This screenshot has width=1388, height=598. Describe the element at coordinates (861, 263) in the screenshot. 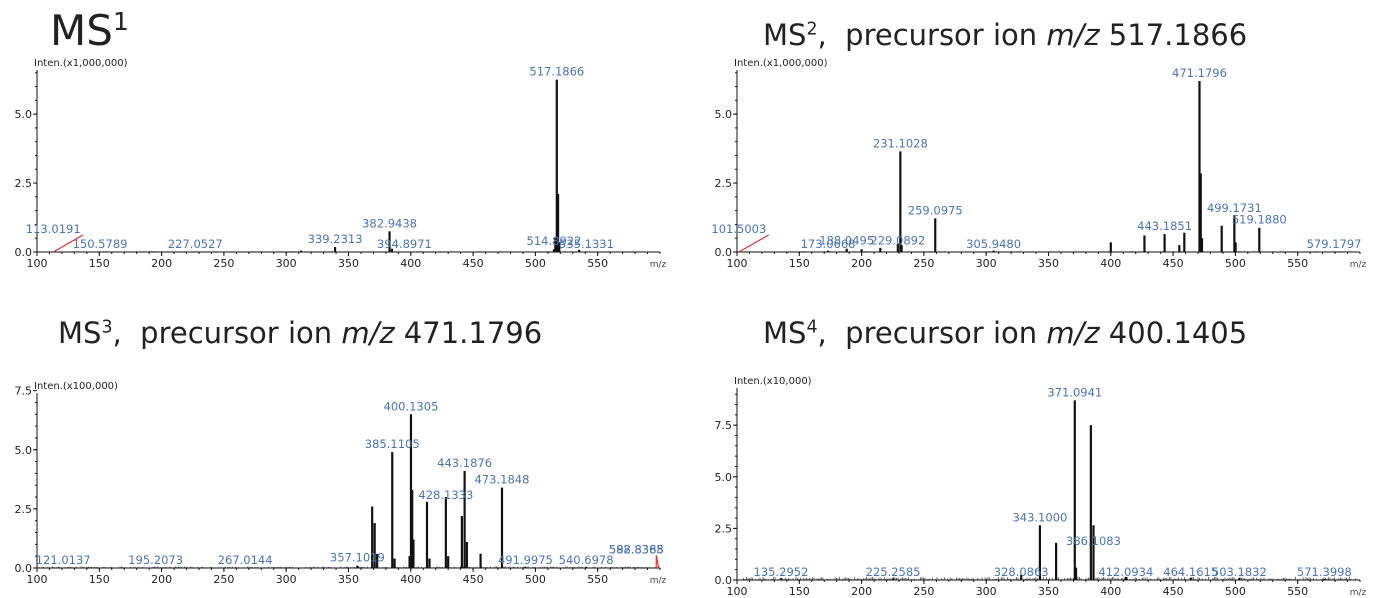

I see `panel-2-x-tick-label: 200` at that location.